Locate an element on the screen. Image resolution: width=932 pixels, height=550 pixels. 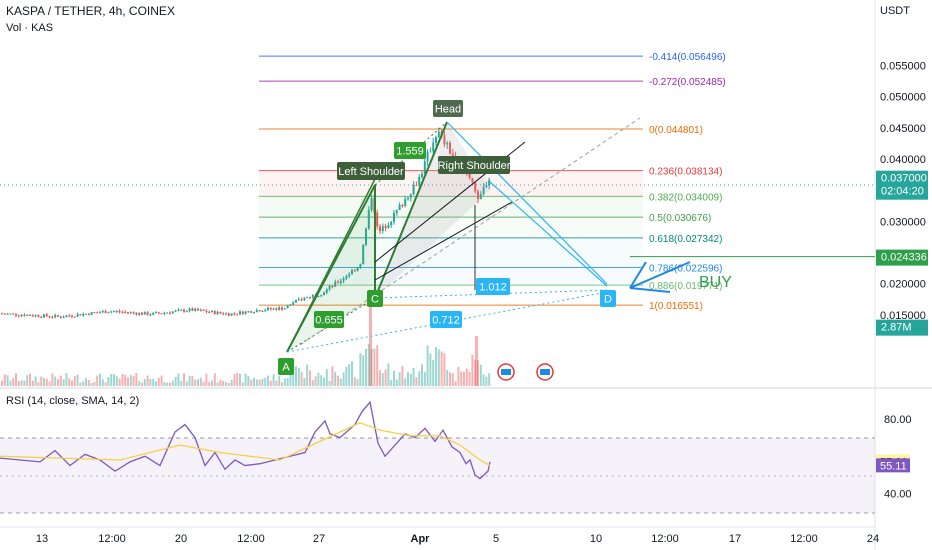
price-badge-text: 0.024336 is located at coordinates (904, 258).